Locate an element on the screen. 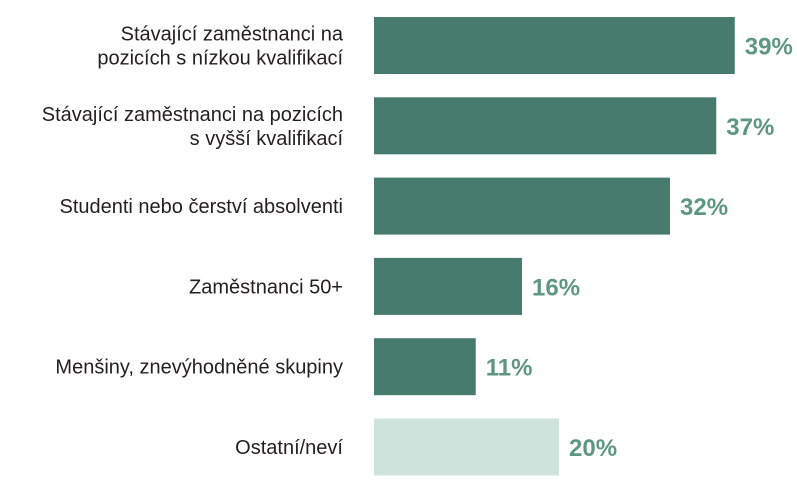 This screenshot has height=483, width=797. value-label-4: 16% is located at coordinates (556, 287).